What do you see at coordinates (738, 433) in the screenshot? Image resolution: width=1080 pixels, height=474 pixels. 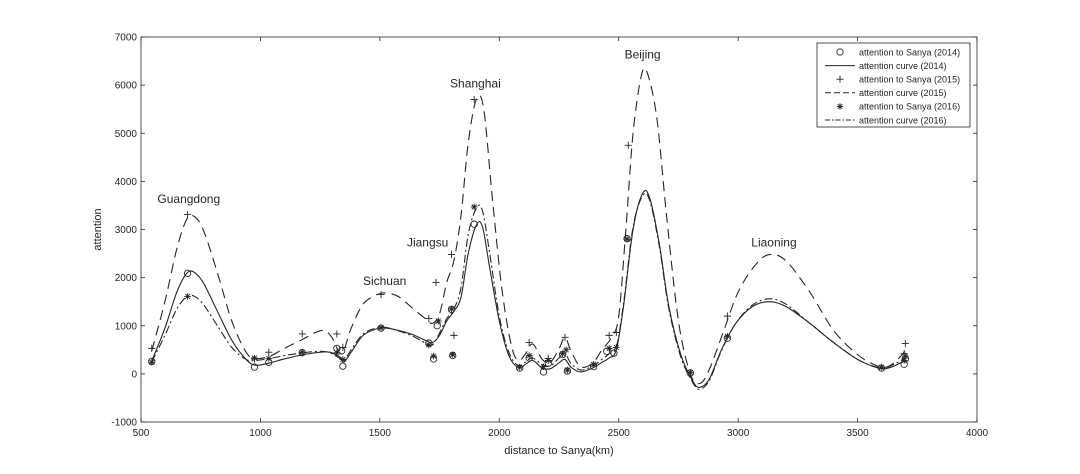 I see `x-tick-label: 3000` at bounding box center [738, 433].